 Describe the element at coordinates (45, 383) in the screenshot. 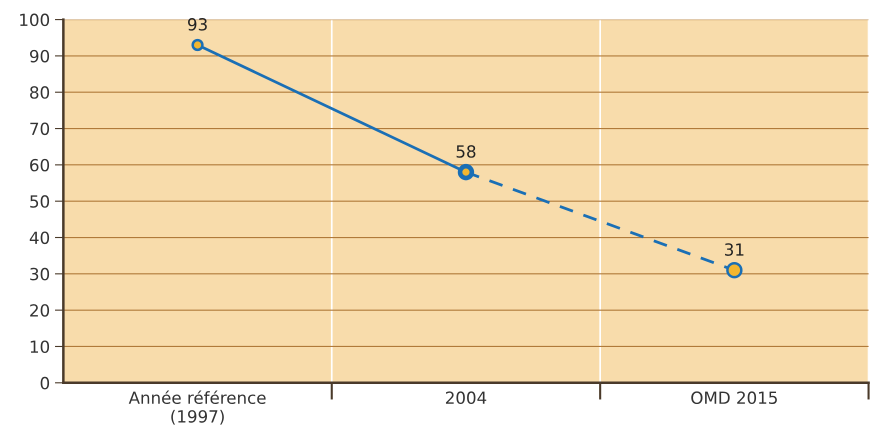

I see `y-tick-label: 0` at that location.